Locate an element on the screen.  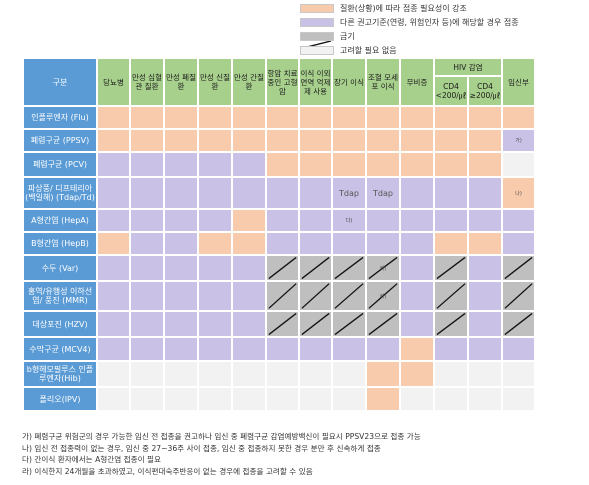
table-row: B형간염 (HepB) is located at coordinates (279, 243).